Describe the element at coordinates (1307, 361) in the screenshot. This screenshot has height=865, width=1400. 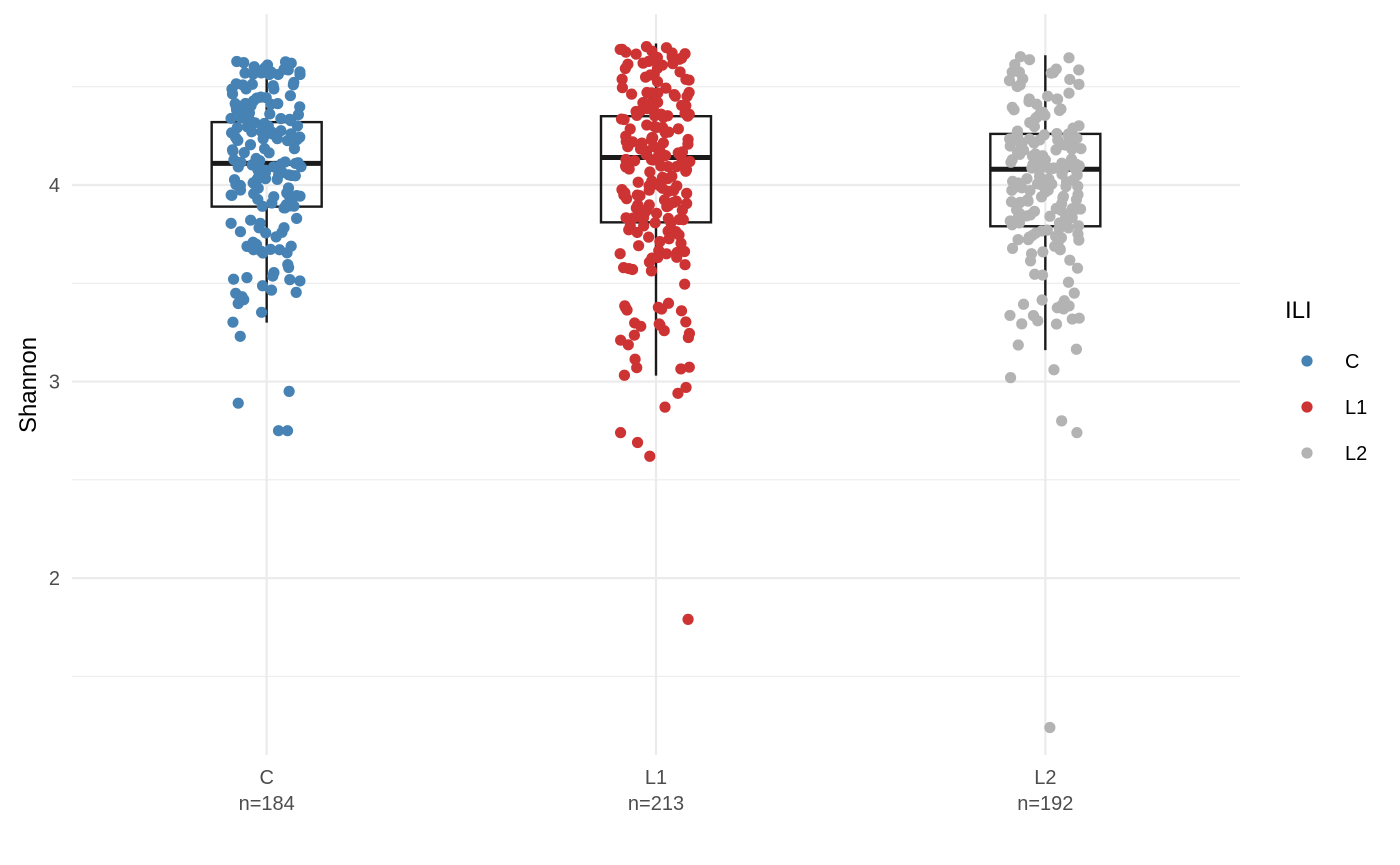
I see `legend-key` at that location.